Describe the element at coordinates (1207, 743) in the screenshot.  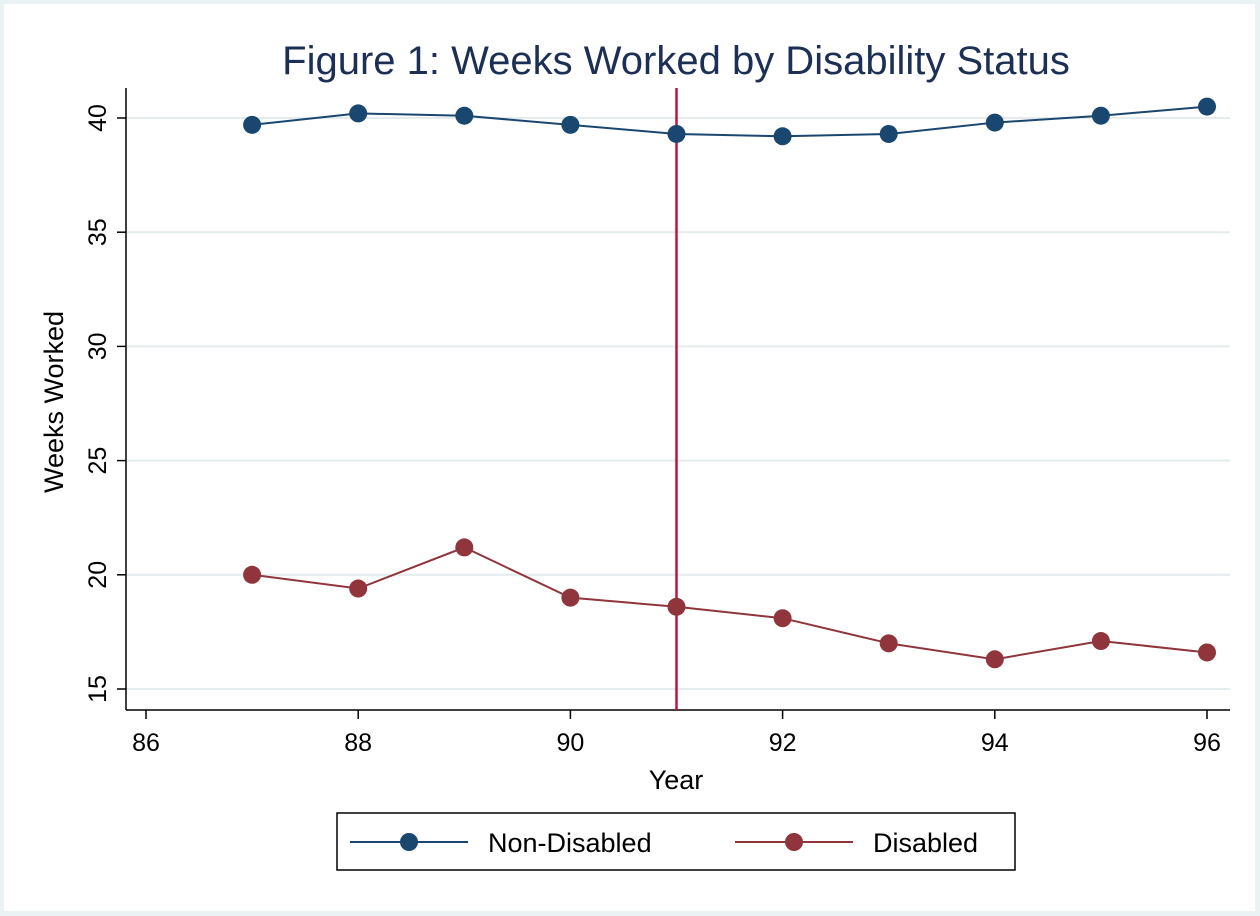
I see `x-tick-label-96: 96` at that location.